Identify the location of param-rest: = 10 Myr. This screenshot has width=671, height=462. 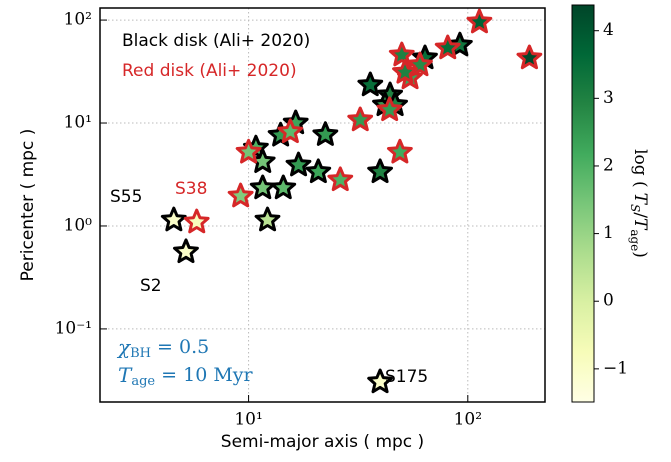
(204, 375).